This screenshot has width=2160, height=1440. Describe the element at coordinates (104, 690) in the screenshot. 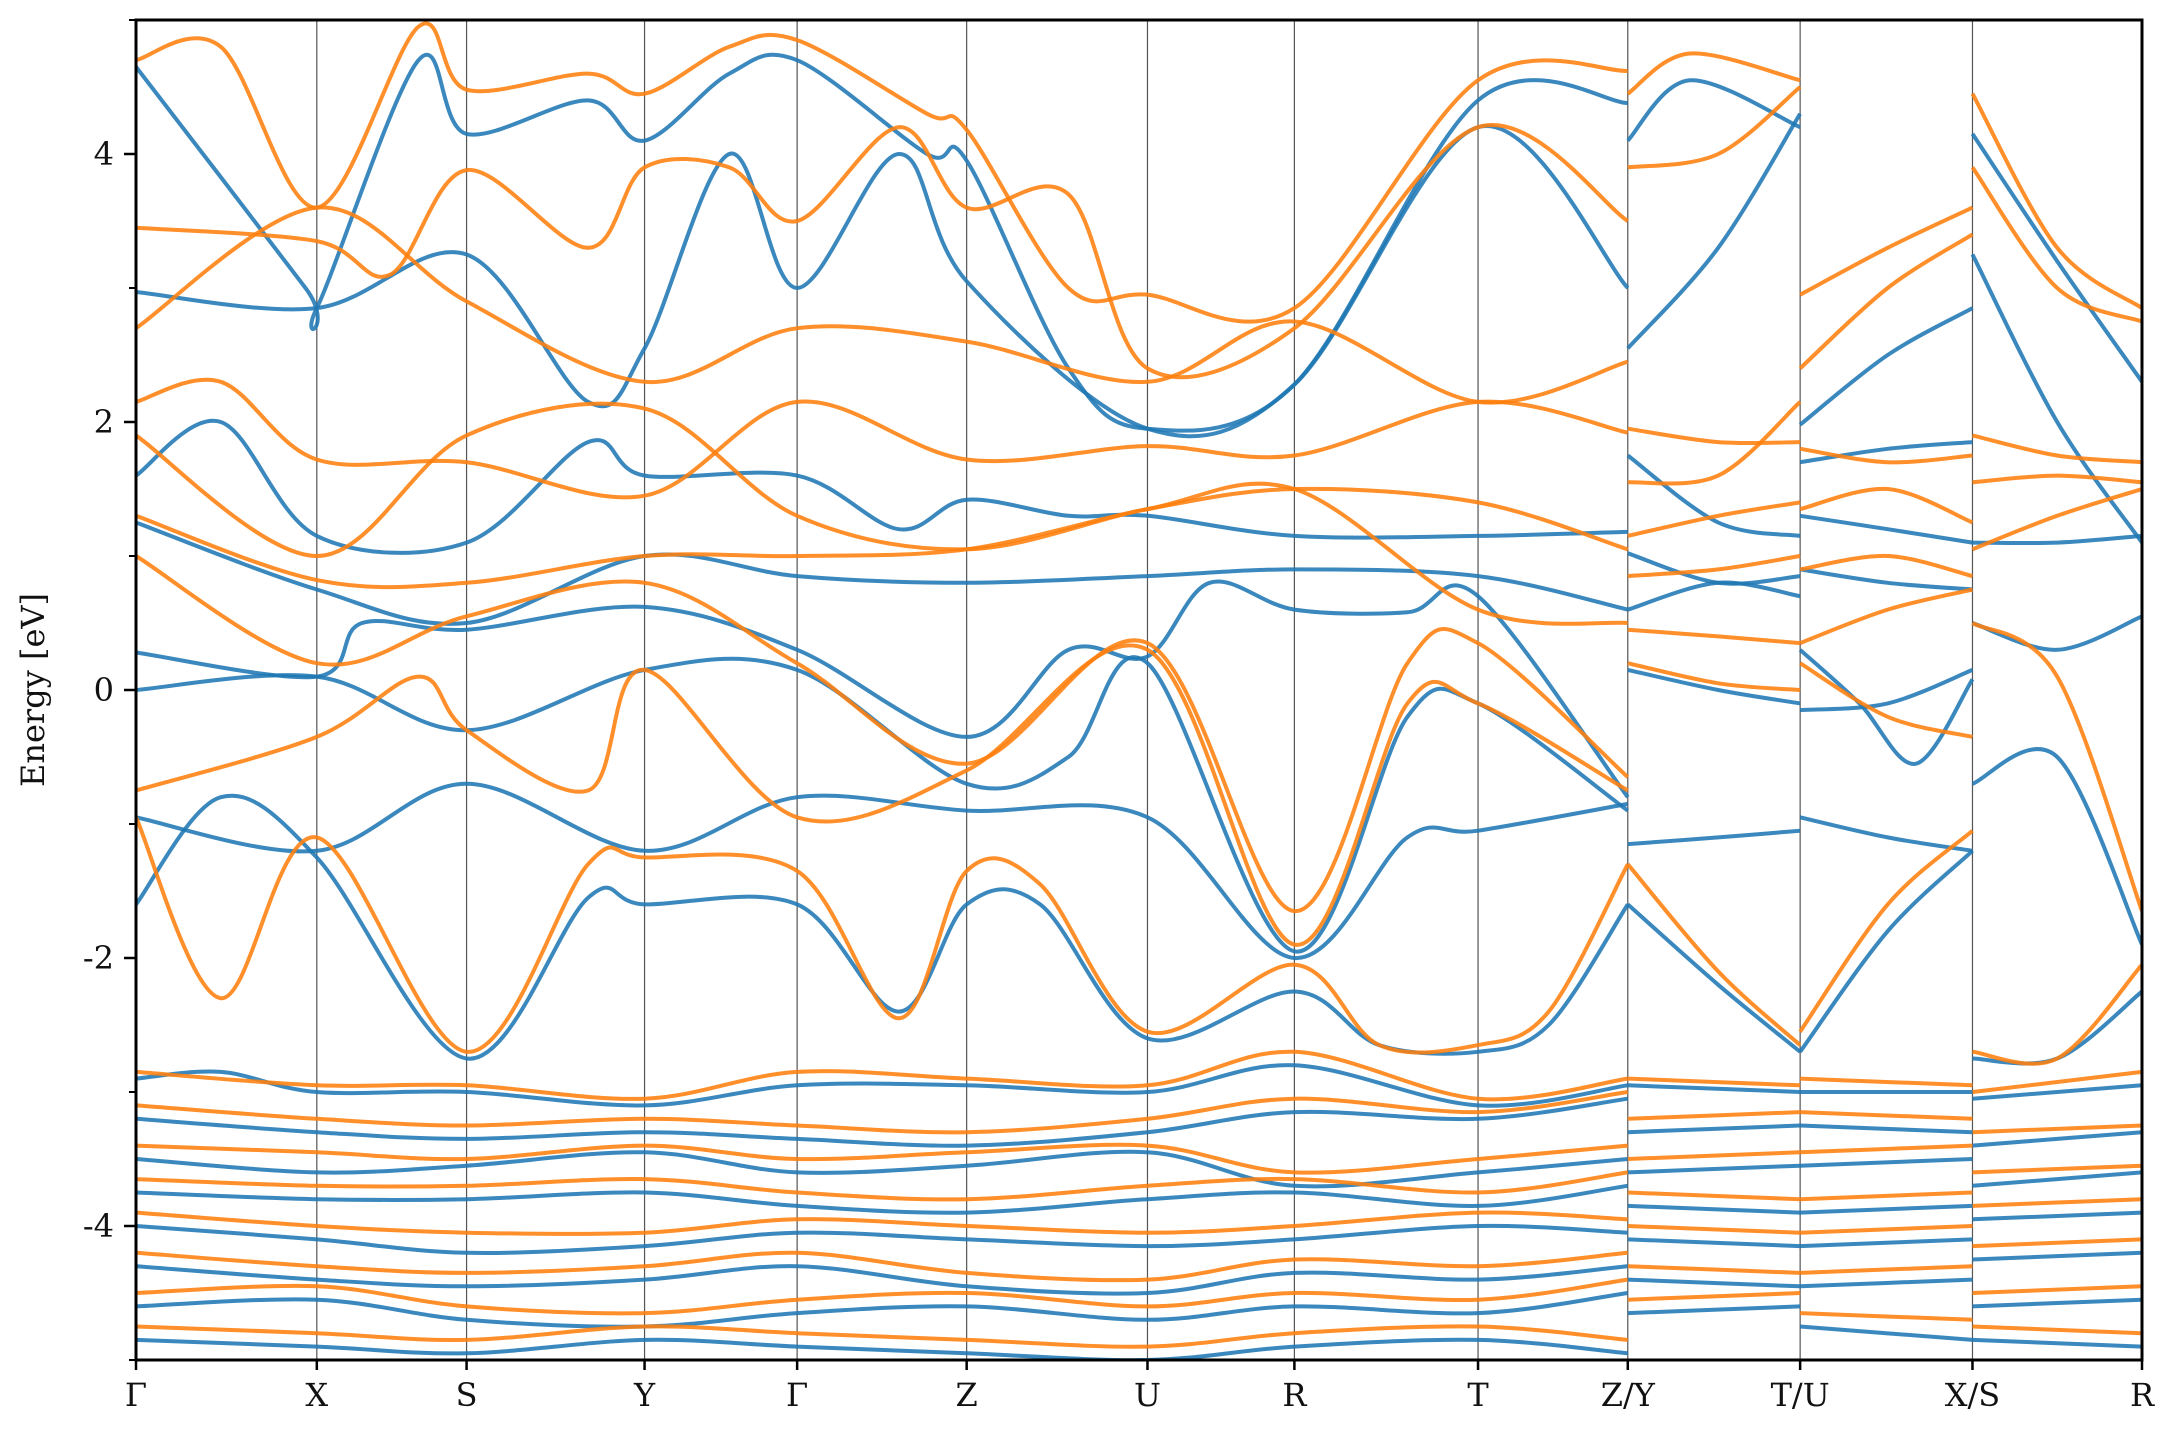

I see `y-tick-label: 0` at that location.